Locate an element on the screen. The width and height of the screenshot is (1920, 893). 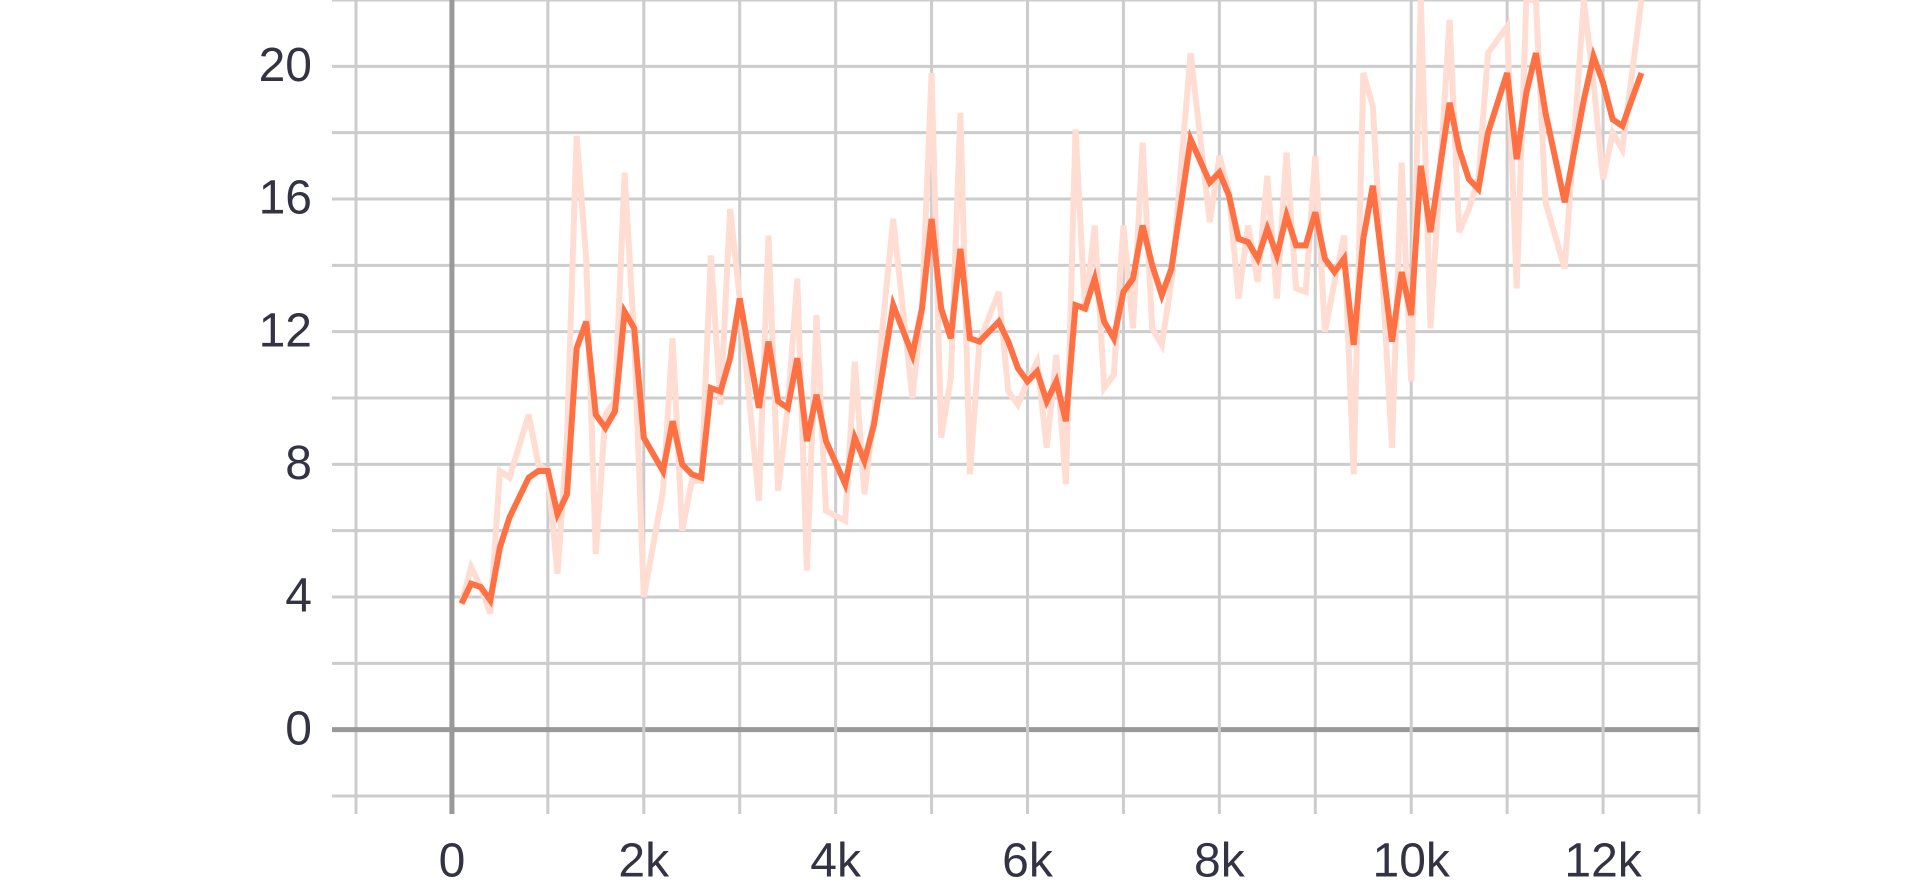
y-tick-label: 4 is located at coordinates (298, 596).